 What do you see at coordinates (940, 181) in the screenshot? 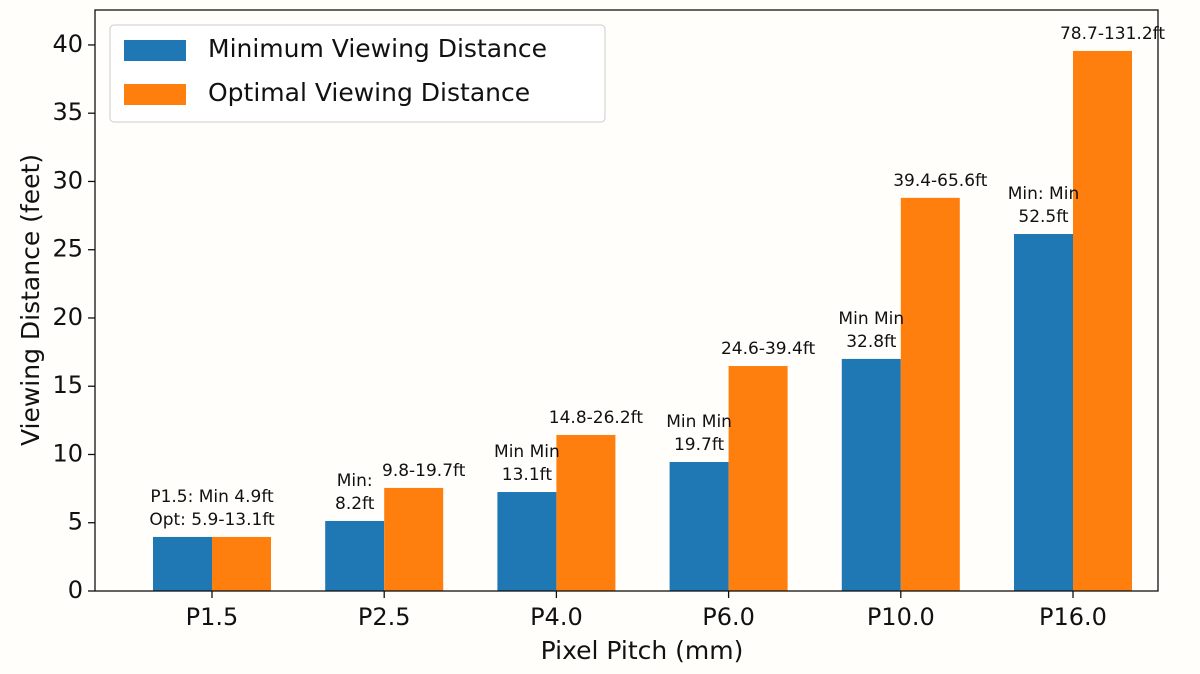
I see `bar-label: 39.4-65.6ft` at bounding box center [940, 181].